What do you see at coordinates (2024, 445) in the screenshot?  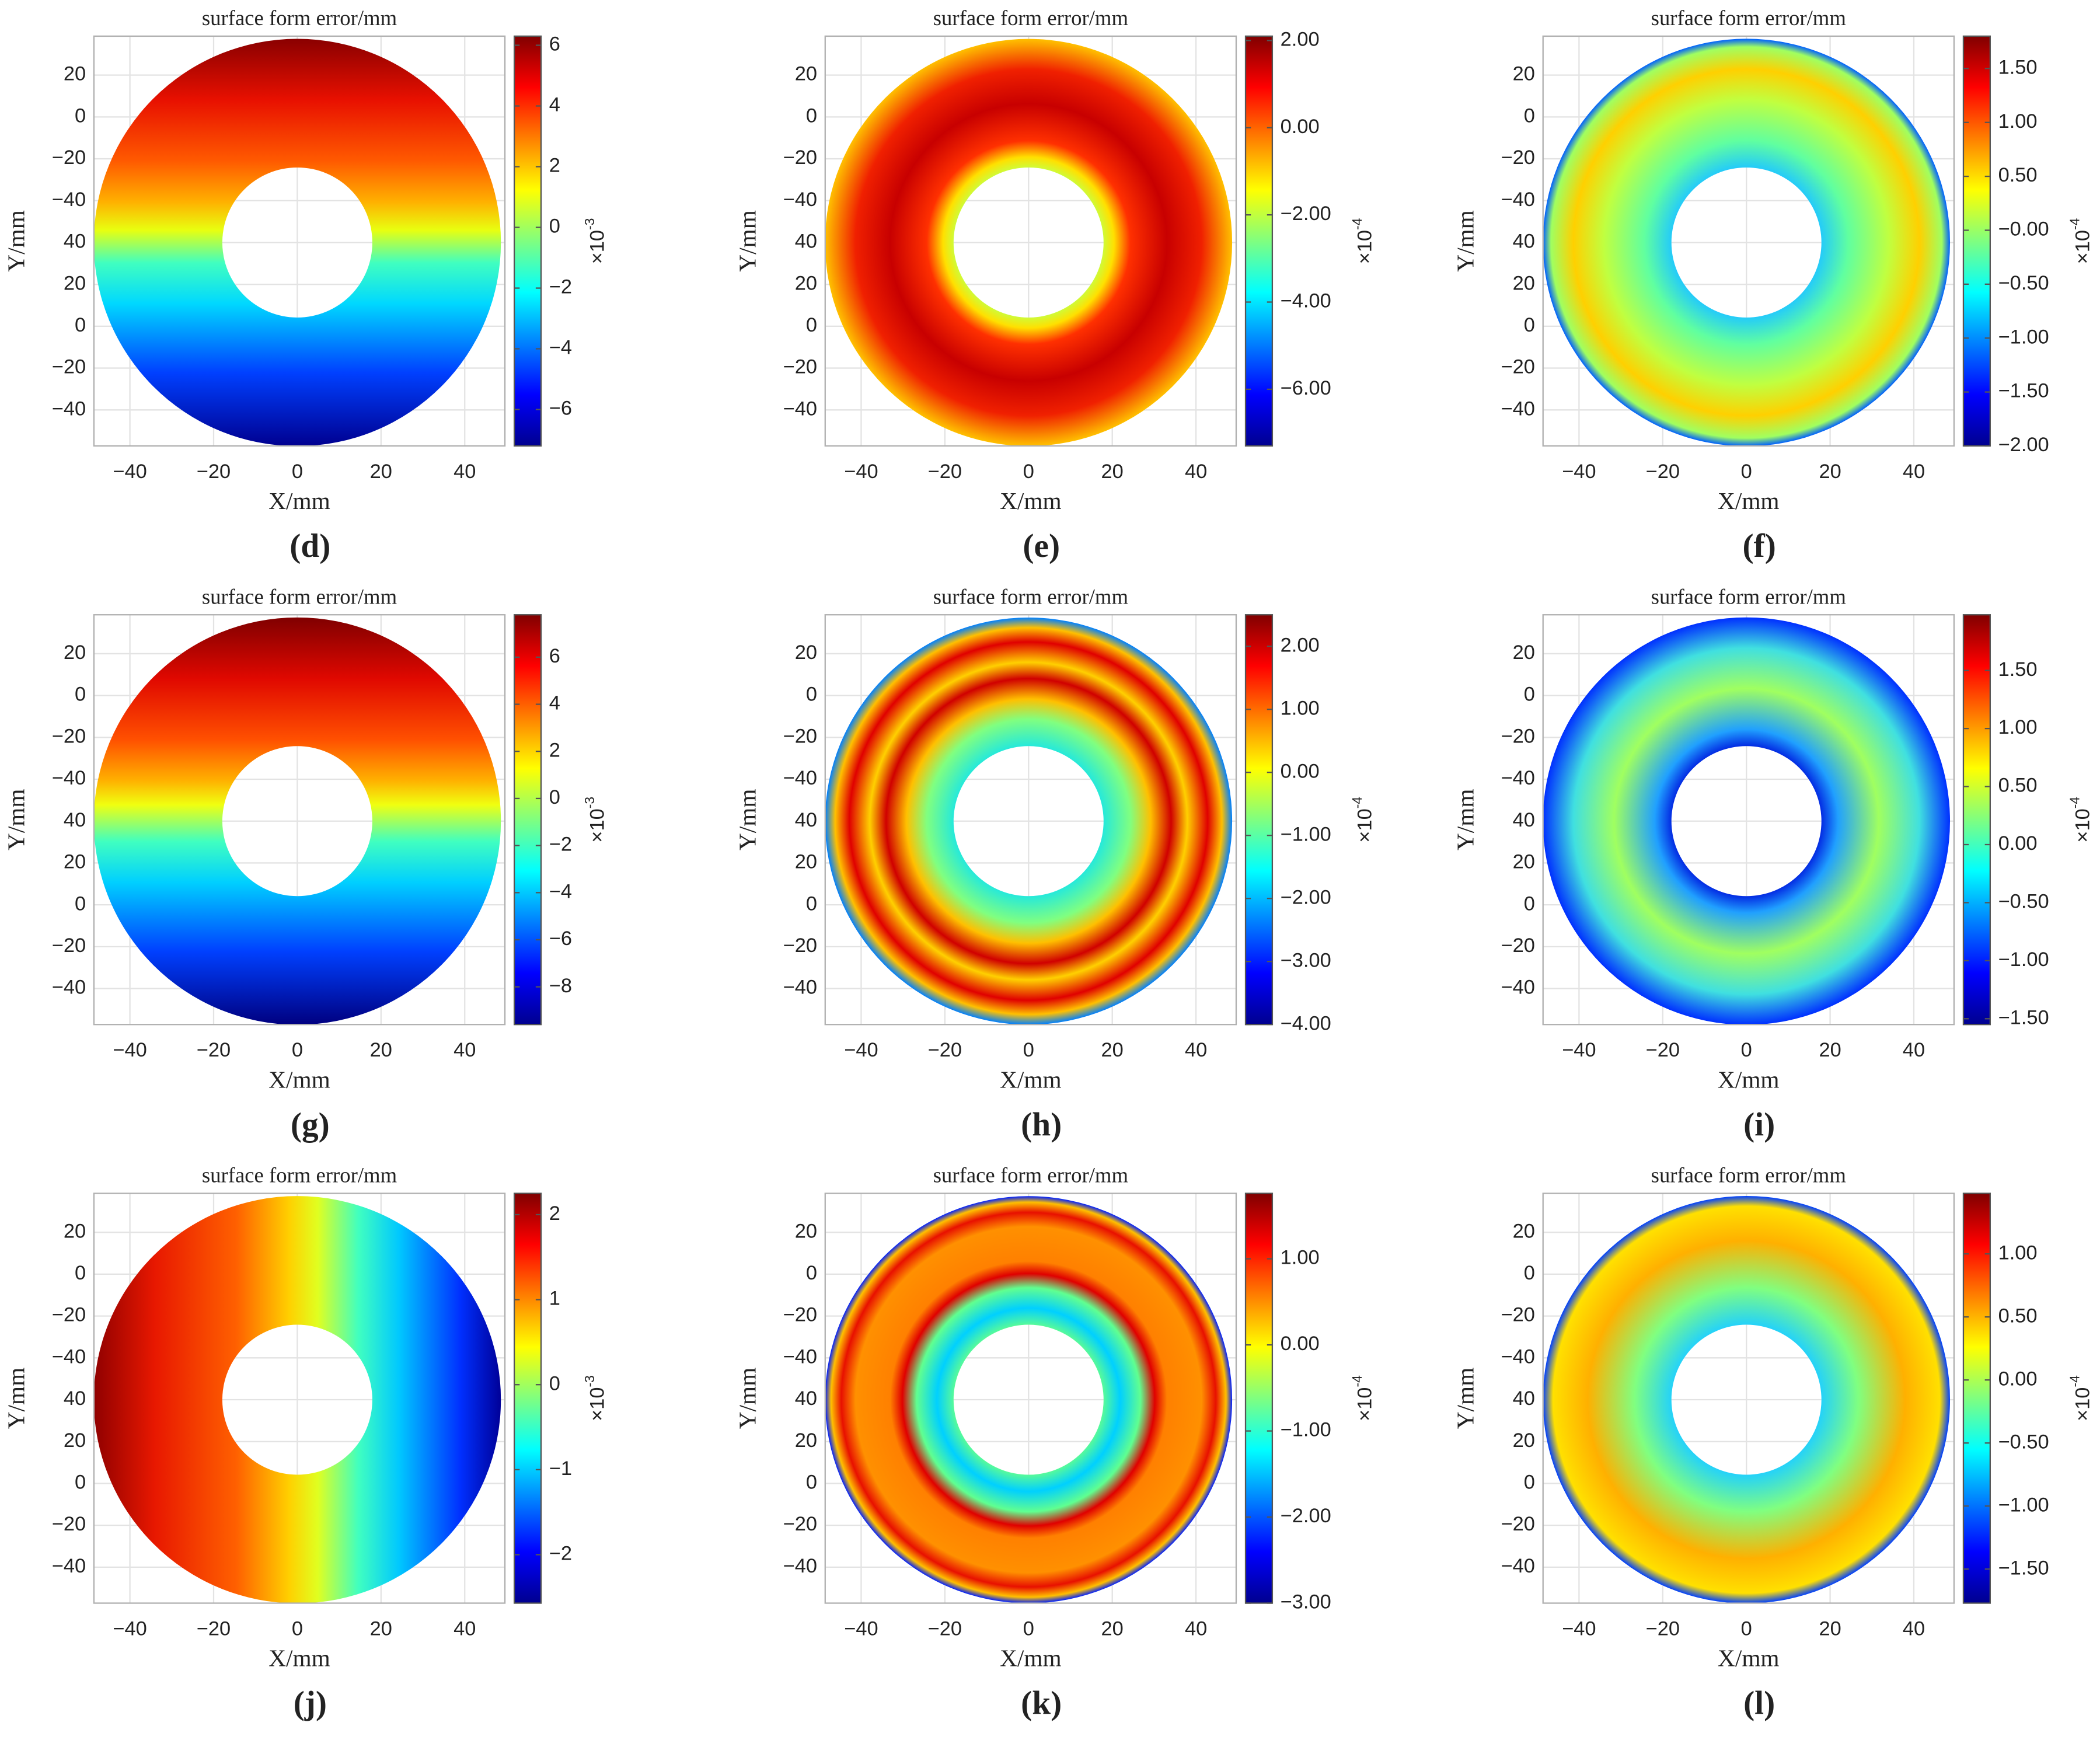 I see `colorbar-tick-label: −2.00` at bounding box center [2024, 445].